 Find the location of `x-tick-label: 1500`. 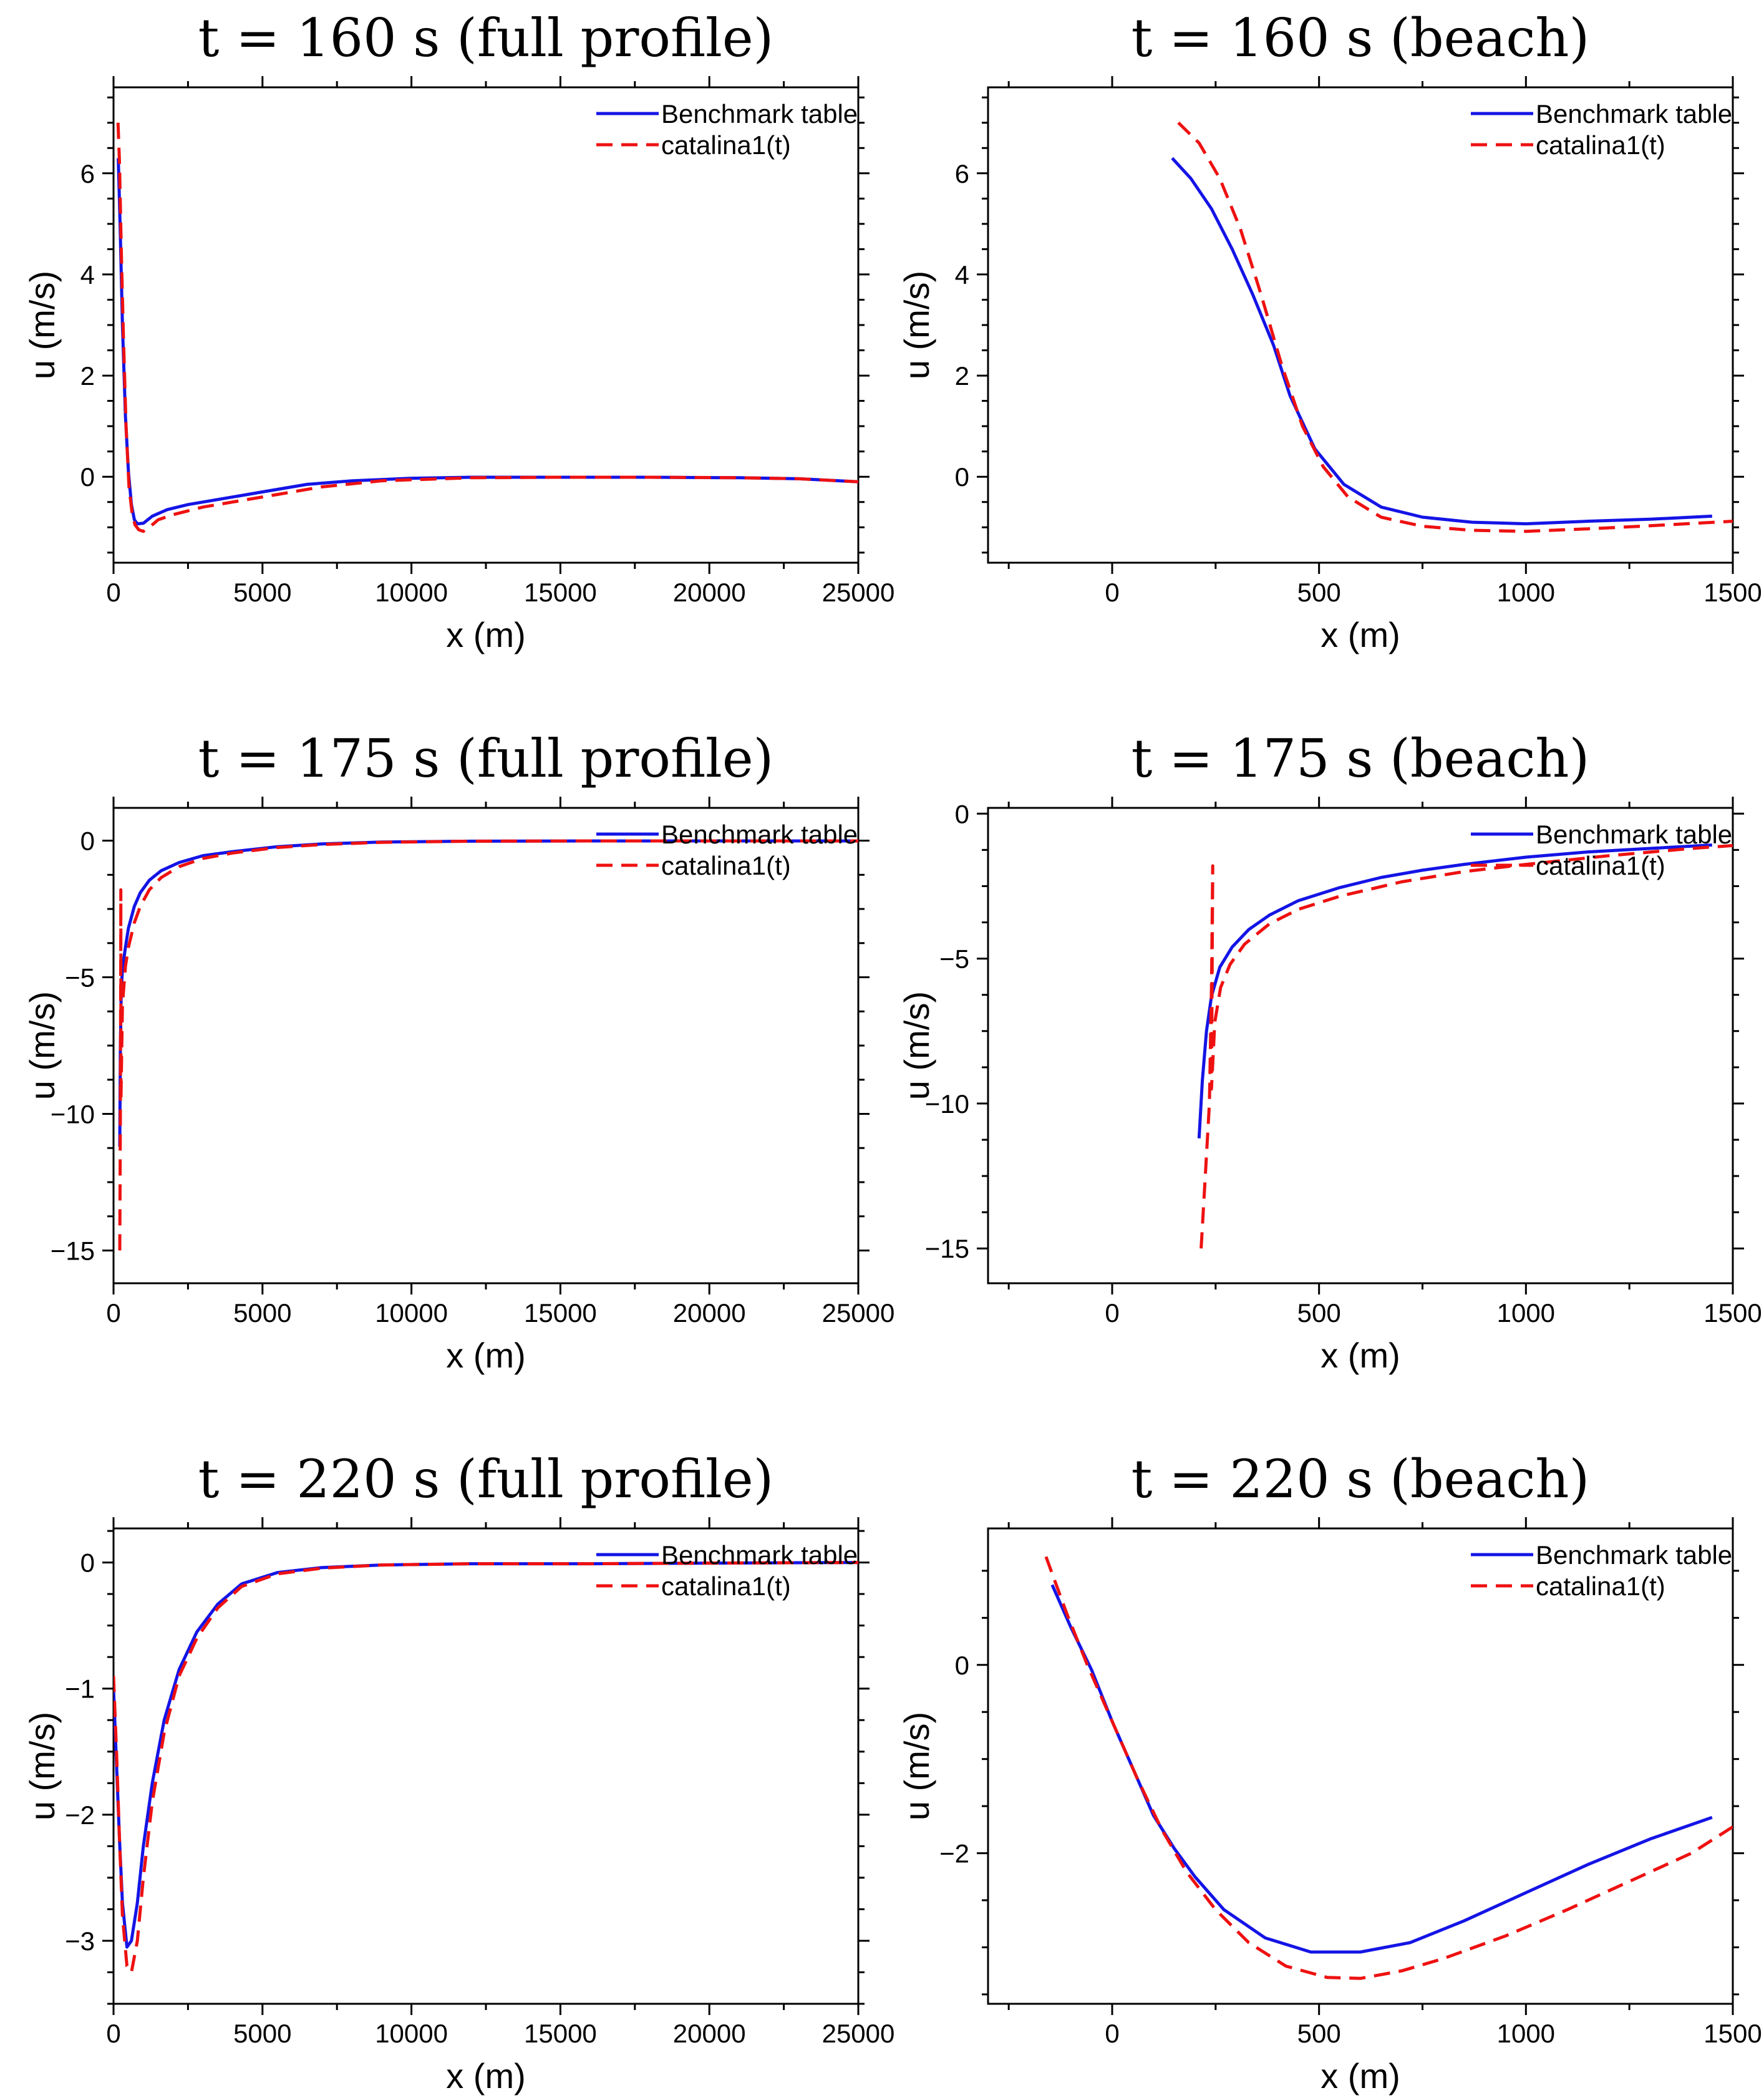

x-tick-label: 1500 is located at coordinates (1732, 2034).